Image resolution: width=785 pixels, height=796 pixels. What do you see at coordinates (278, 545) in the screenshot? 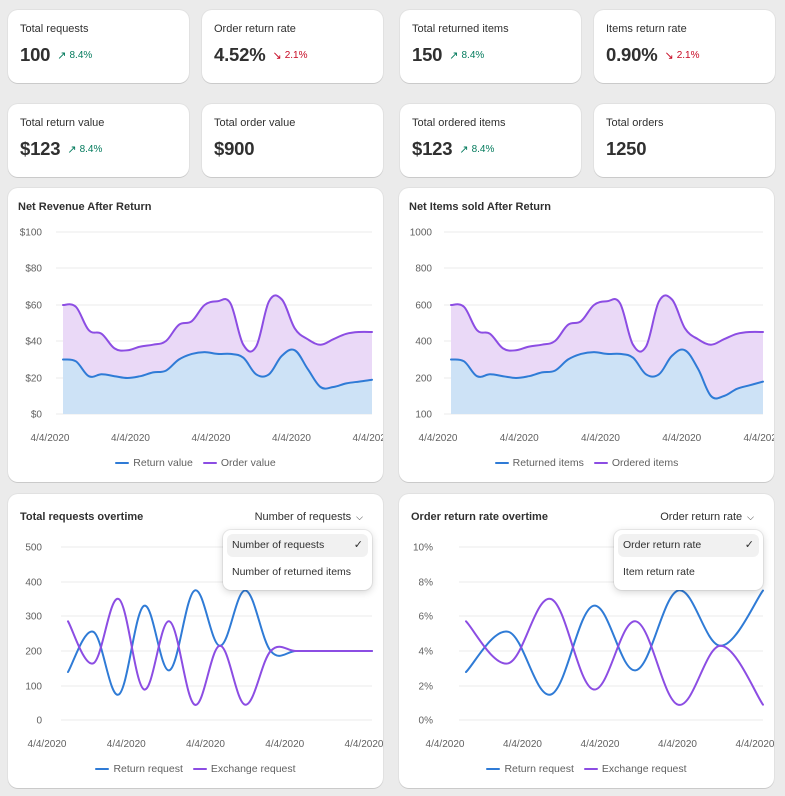
I see `option-label: Number of requests` at bounding box center [278, 545].